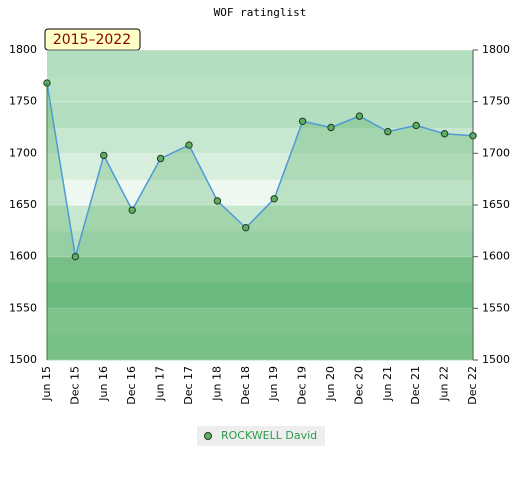 This screenshot has height=480, width=520. I want to click on y2-tick-label: 1750, so click(496, 101).